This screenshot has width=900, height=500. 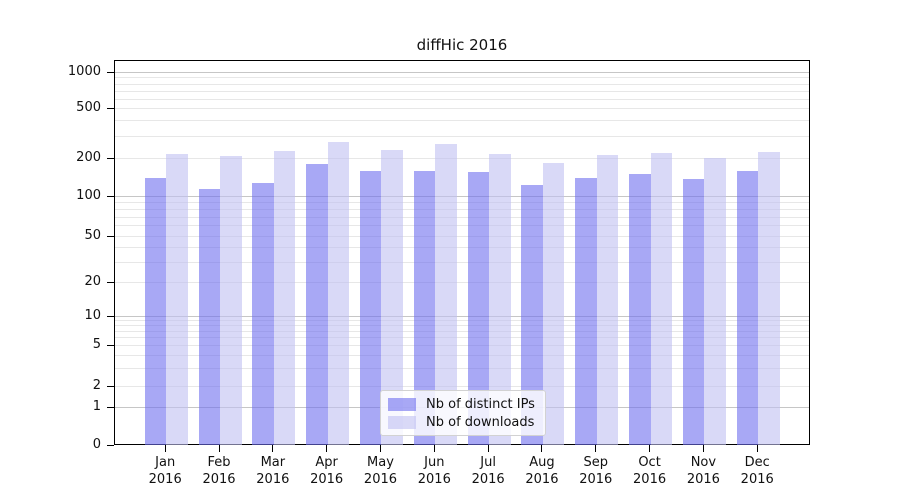 What do you see at coordinates (96, 406) in the screenshot?
I see `y-tick-label: 1` at bounding box center [96, 406].